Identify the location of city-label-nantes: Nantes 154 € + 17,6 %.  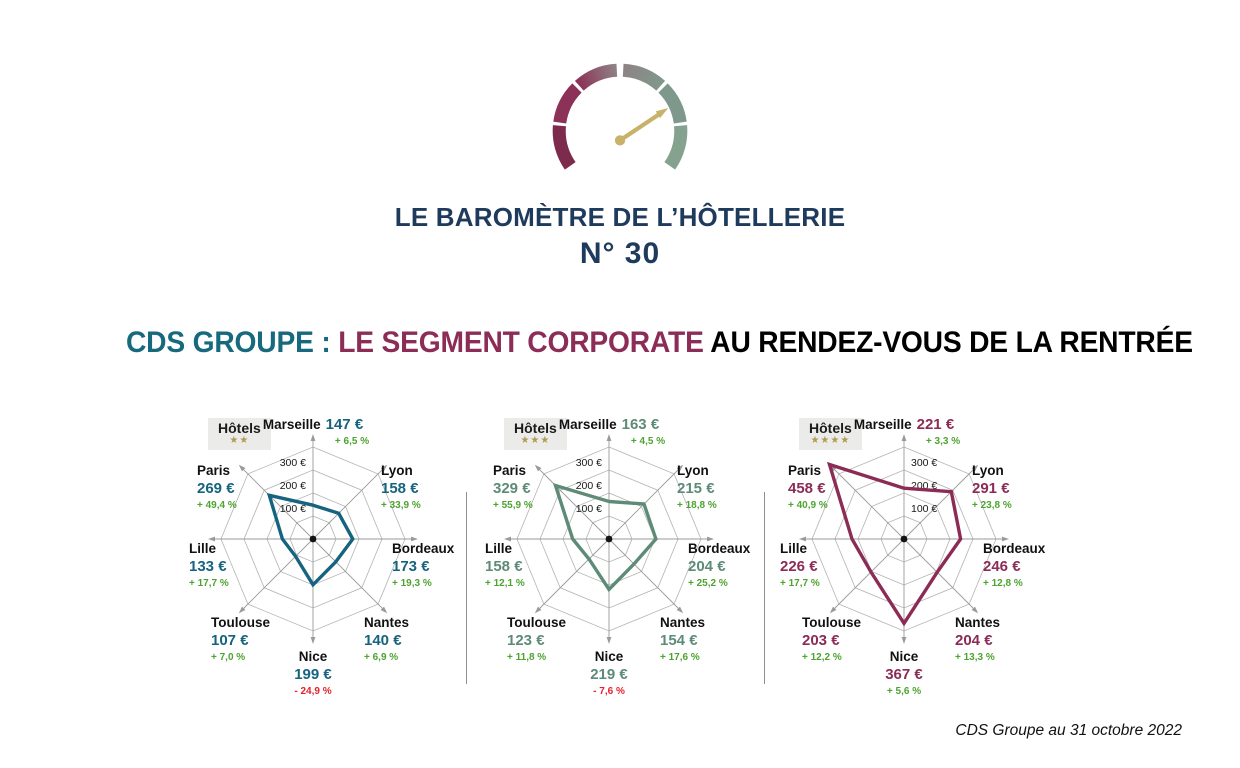
(683, 639).